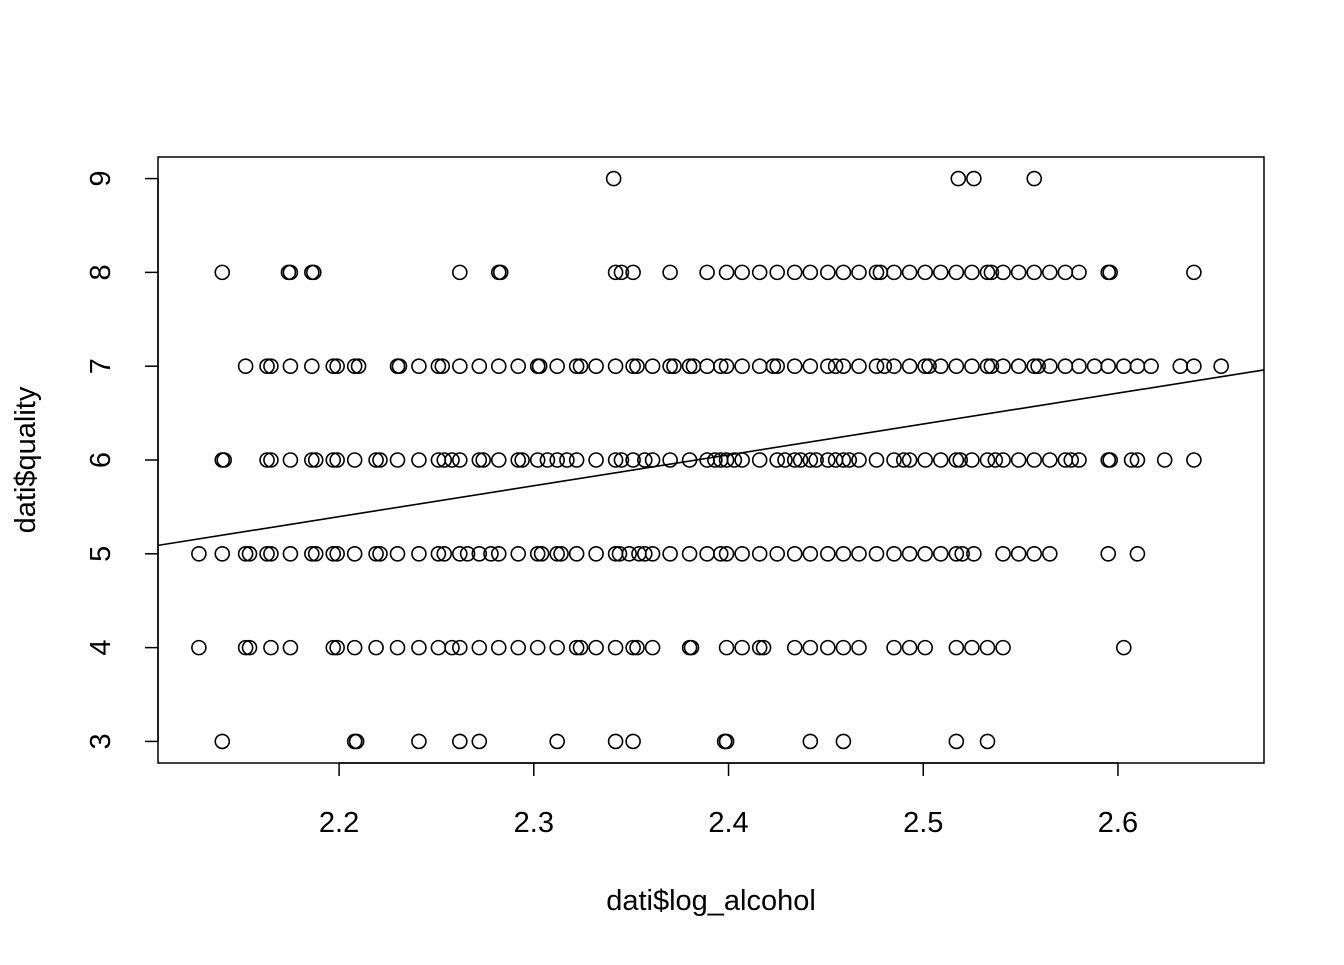 The width and height of the screenshot is (1344, 965). I want to click on y-tick-label: 5, so click(101, 554).